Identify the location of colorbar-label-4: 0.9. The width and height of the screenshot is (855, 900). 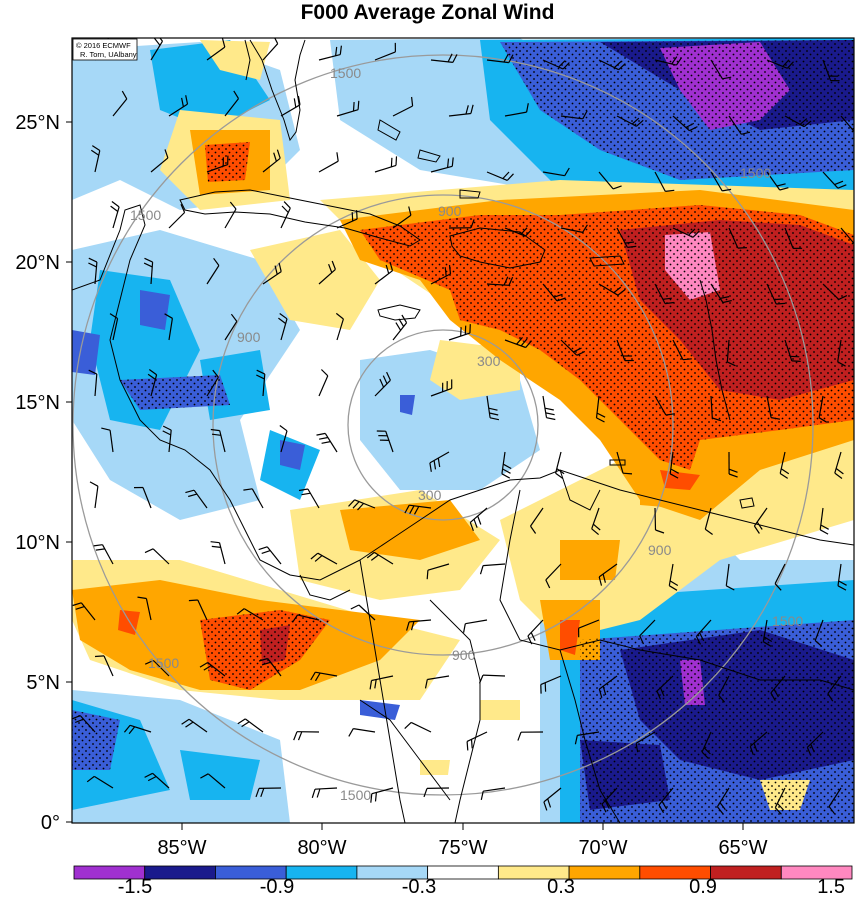
(703, 887).